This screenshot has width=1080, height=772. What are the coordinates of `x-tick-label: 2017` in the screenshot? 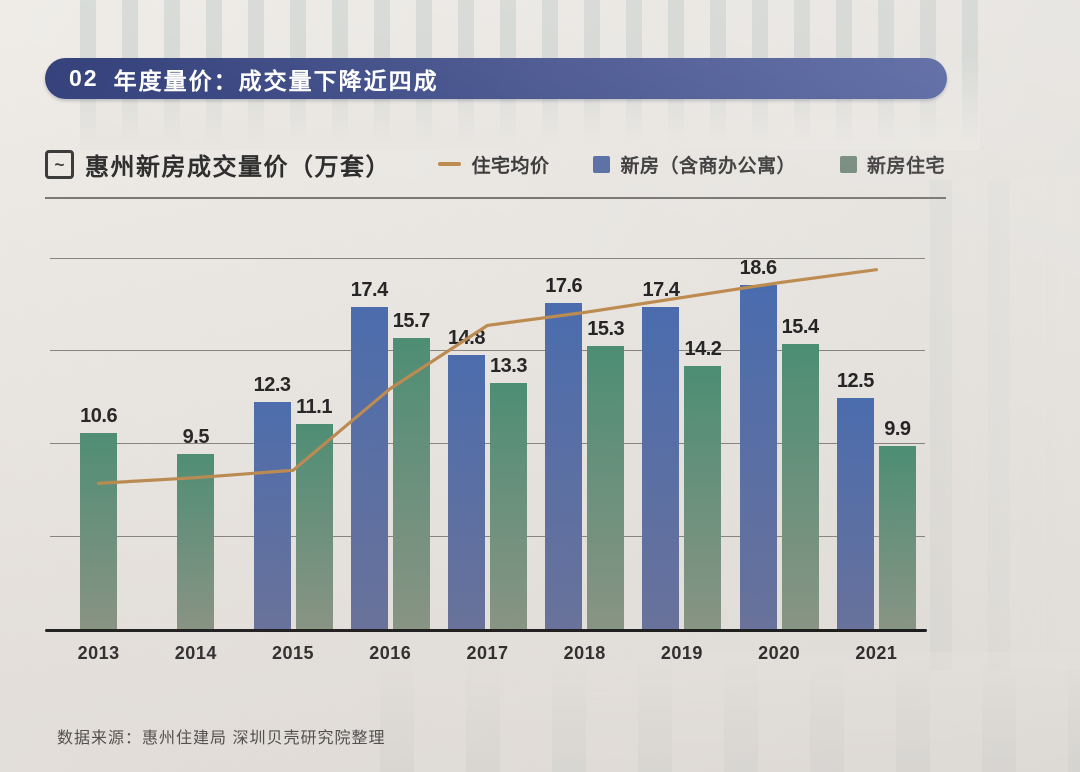 It's located at (487, 653).